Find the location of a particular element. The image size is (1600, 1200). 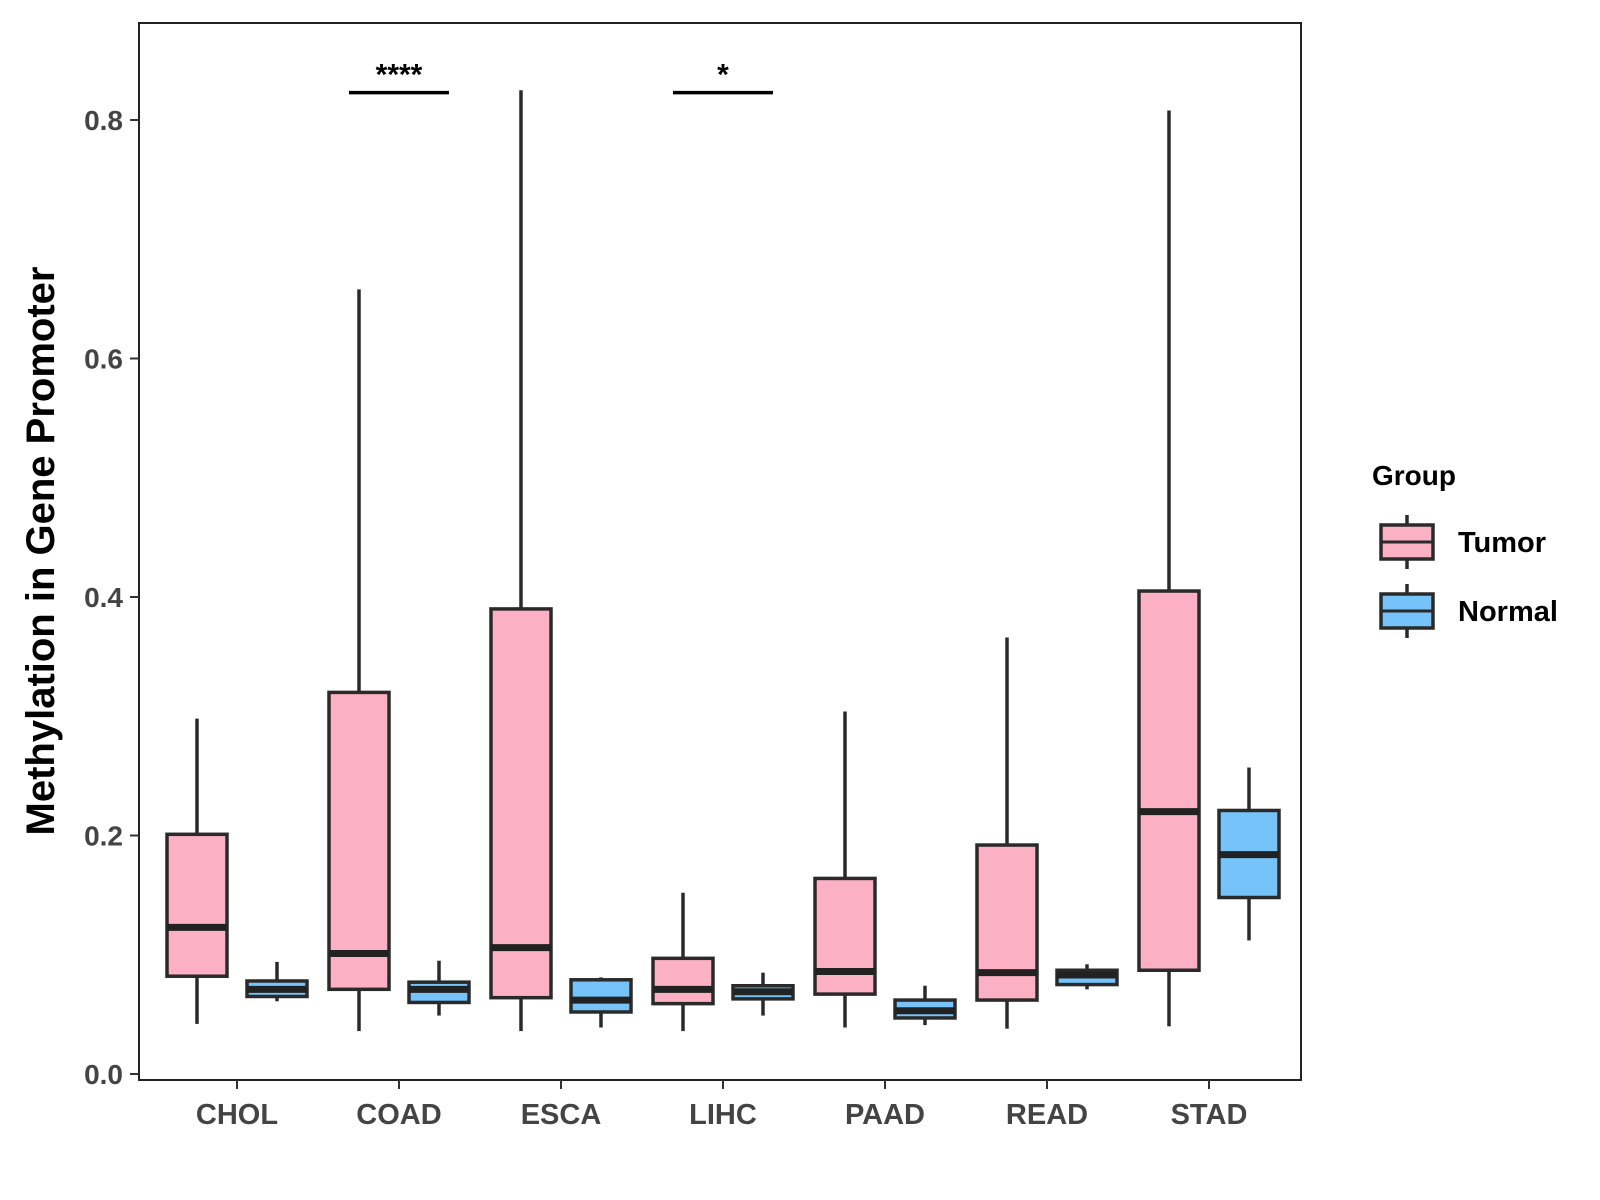

legend-title: Group is located at coordinates (1414, 475).